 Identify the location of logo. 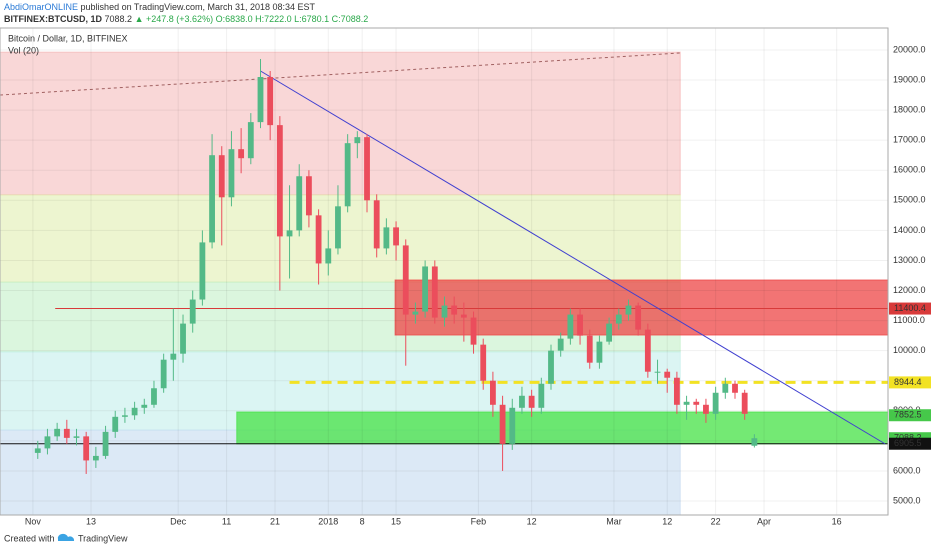
(66, 537).